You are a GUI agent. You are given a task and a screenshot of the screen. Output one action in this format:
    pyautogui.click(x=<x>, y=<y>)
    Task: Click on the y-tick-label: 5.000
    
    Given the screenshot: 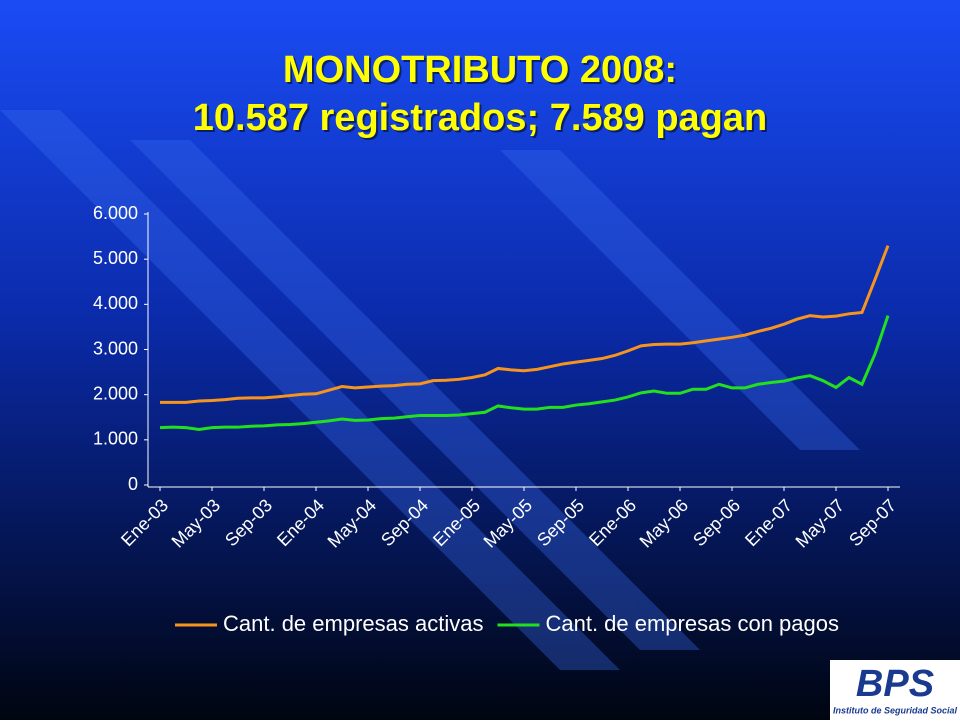 What is the action you would take?
    pyautogui.click(x=115, y=258)
    